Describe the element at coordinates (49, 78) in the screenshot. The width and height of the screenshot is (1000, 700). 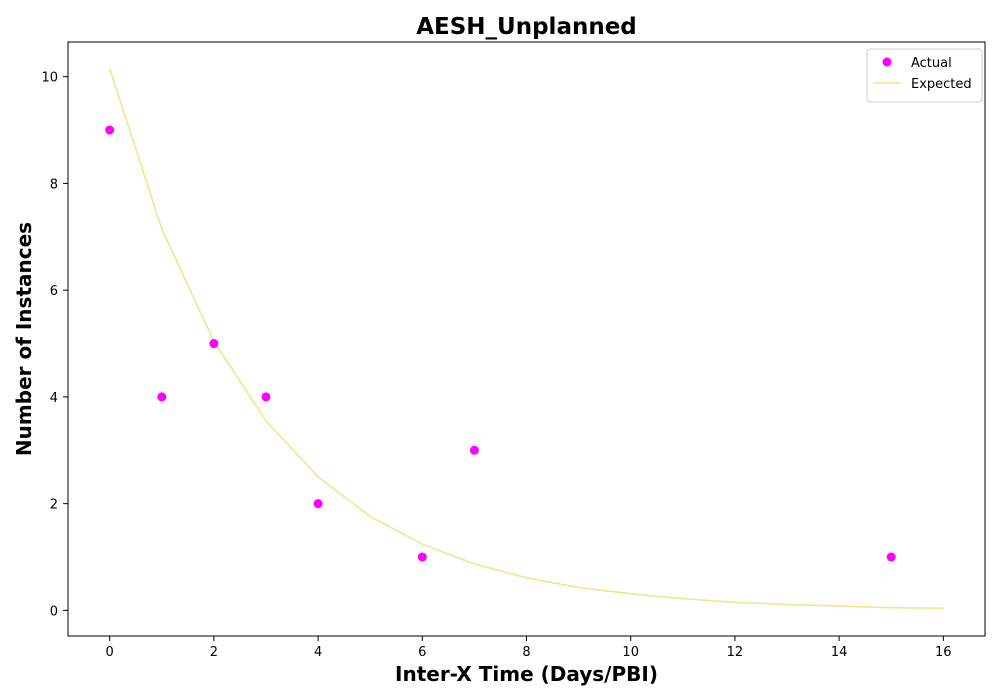
I see `y-tick-label: 10` at that location.